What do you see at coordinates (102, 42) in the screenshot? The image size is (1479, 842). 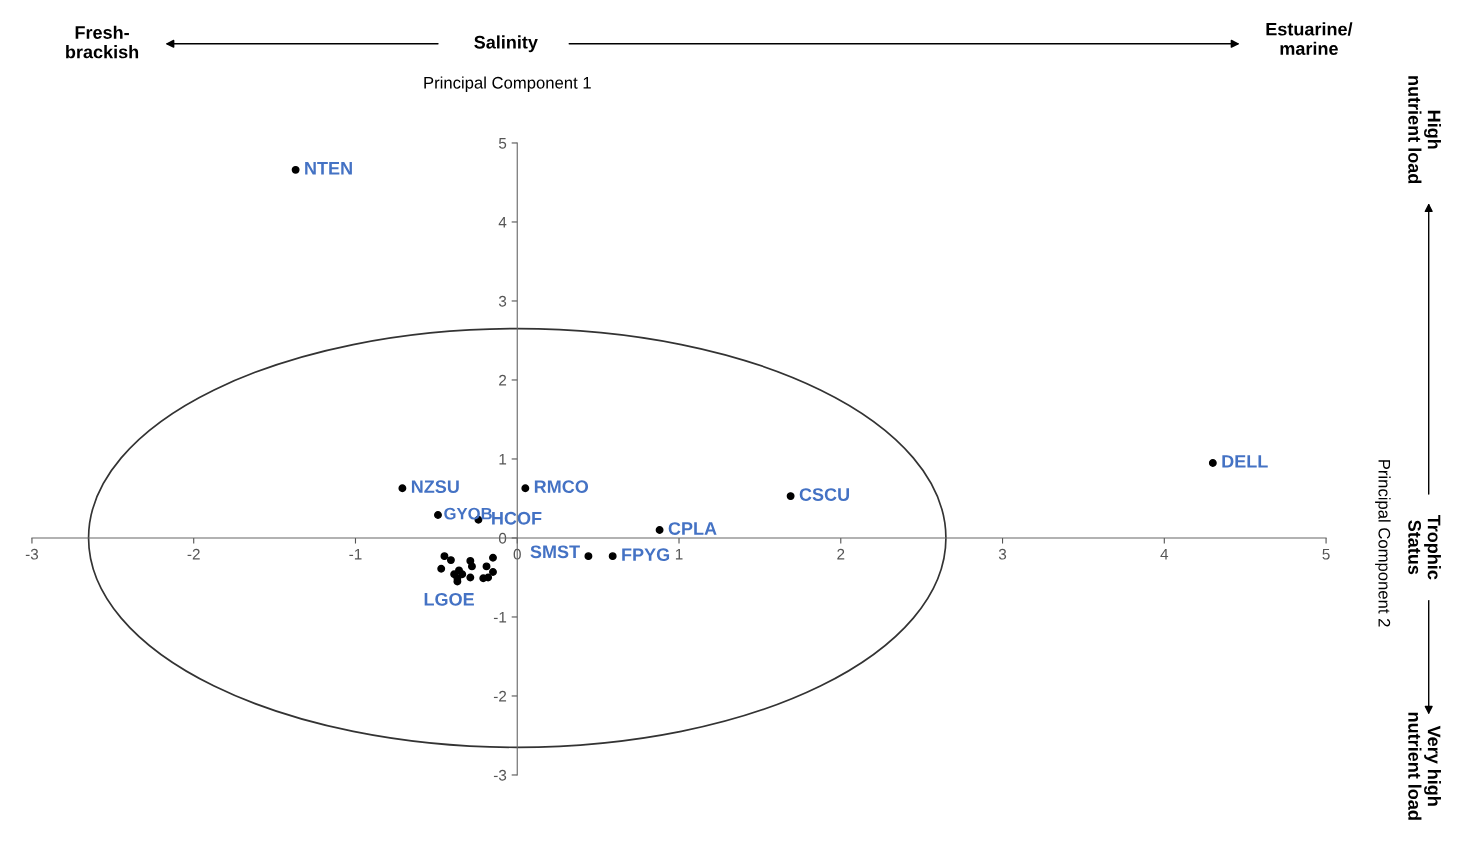 I see `text: Fresh- brackish` at bounding box center [102, 42].